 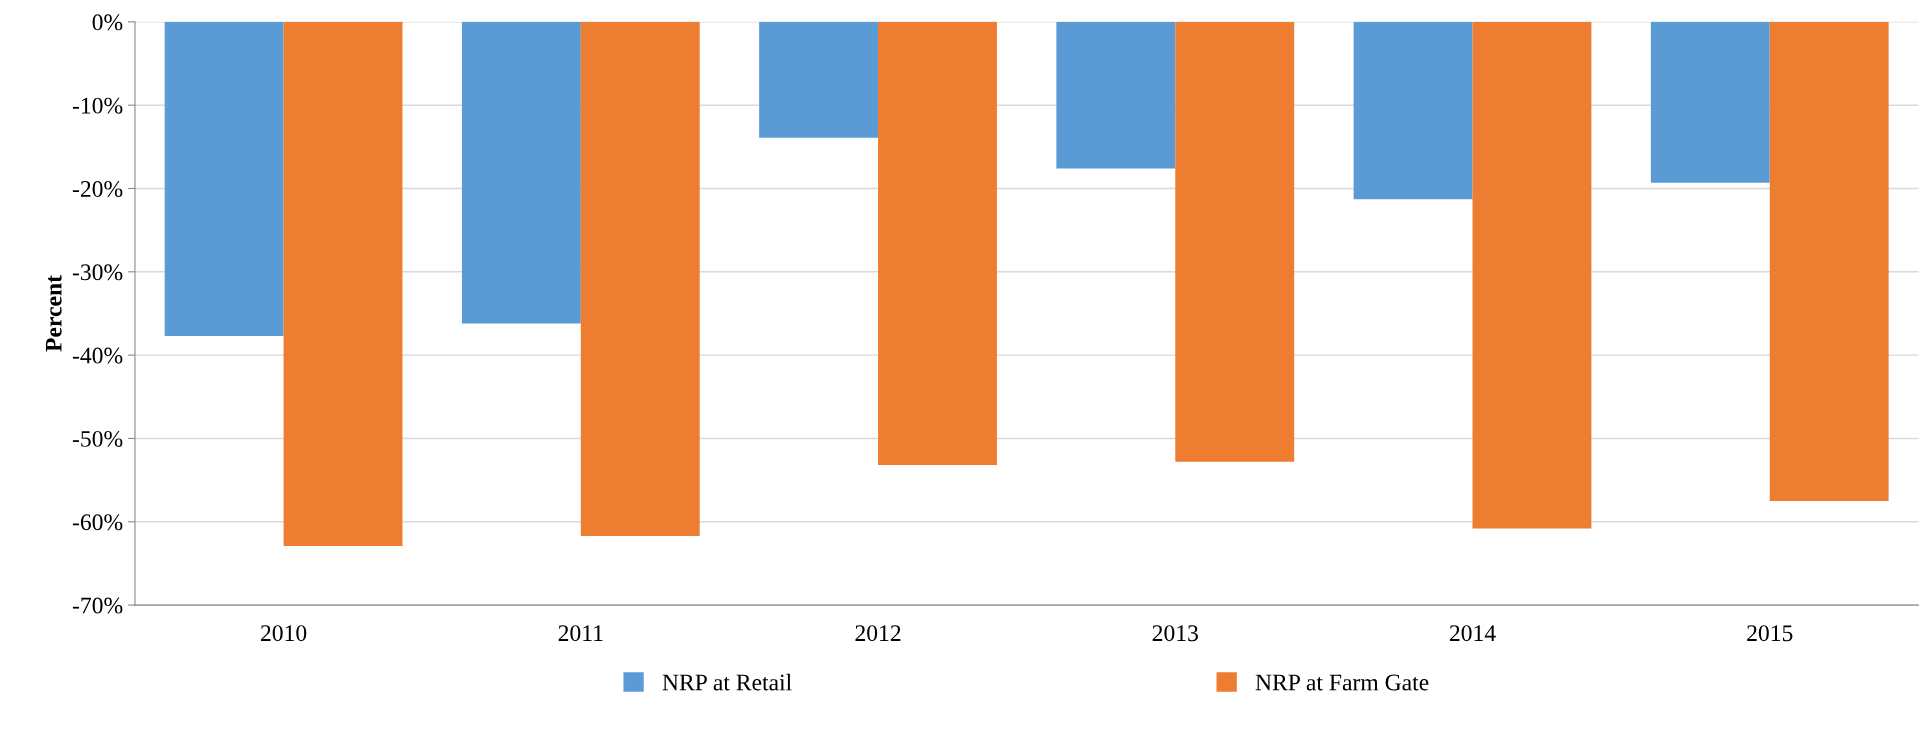 What do you see at coordinates (284, 633) in the screenshot?
I see `x-tick-label: 2010` at bounding box center [284, 633].